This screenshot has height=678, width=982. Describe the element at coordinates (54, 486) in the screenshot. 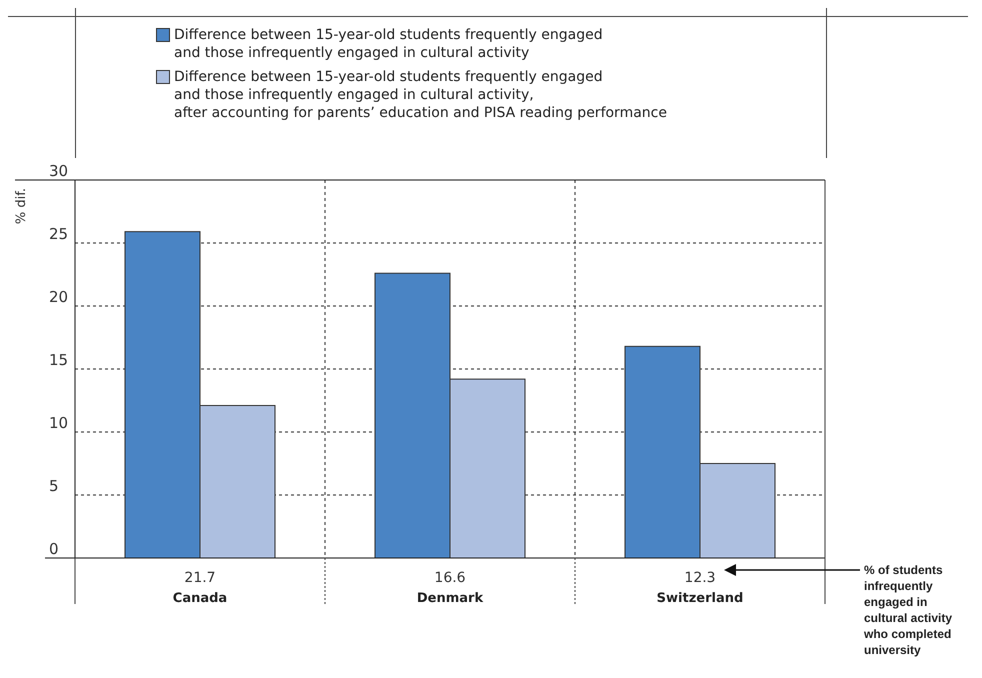

I see `y-tick-label: 5` at that location.